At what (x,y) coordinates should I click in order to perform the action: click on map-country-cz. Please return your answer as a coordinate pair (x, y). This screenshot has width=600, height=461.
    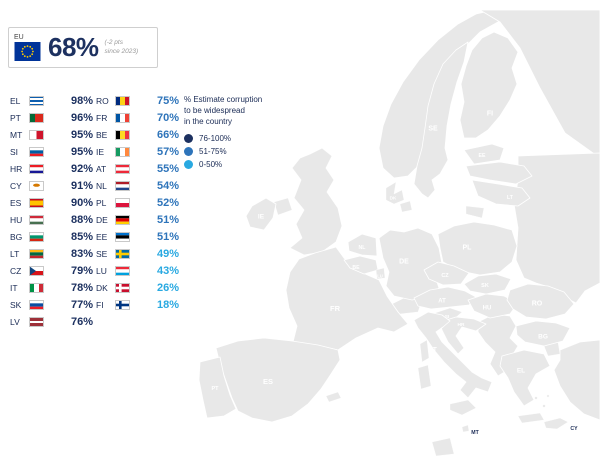
    Looking at the image, I should click on (446, 273).